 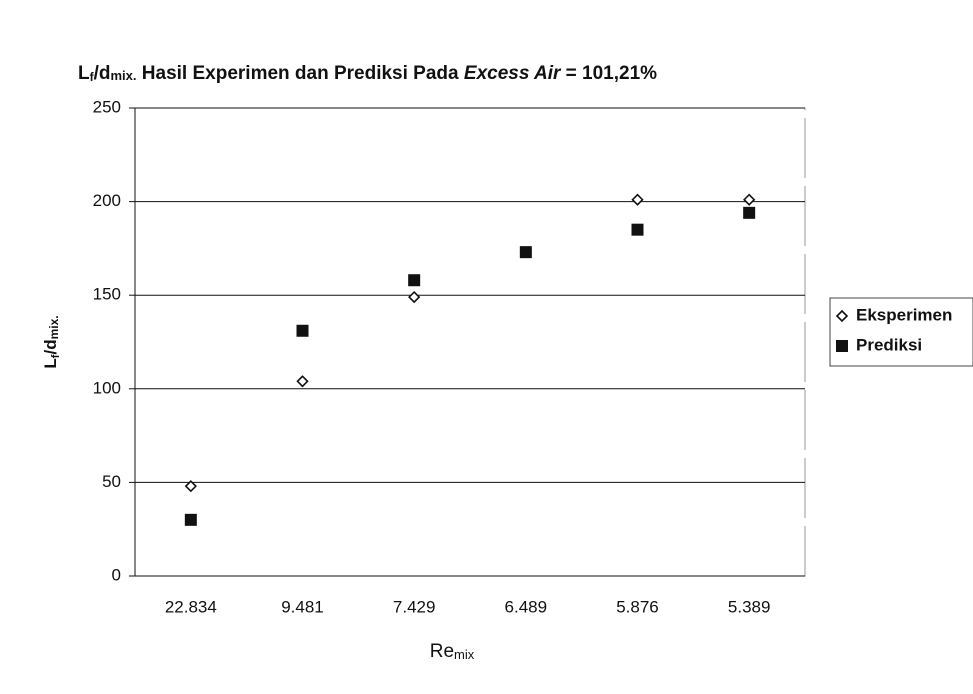 I want to click on title-part: = 101,21%, so click(x=608, y=73).